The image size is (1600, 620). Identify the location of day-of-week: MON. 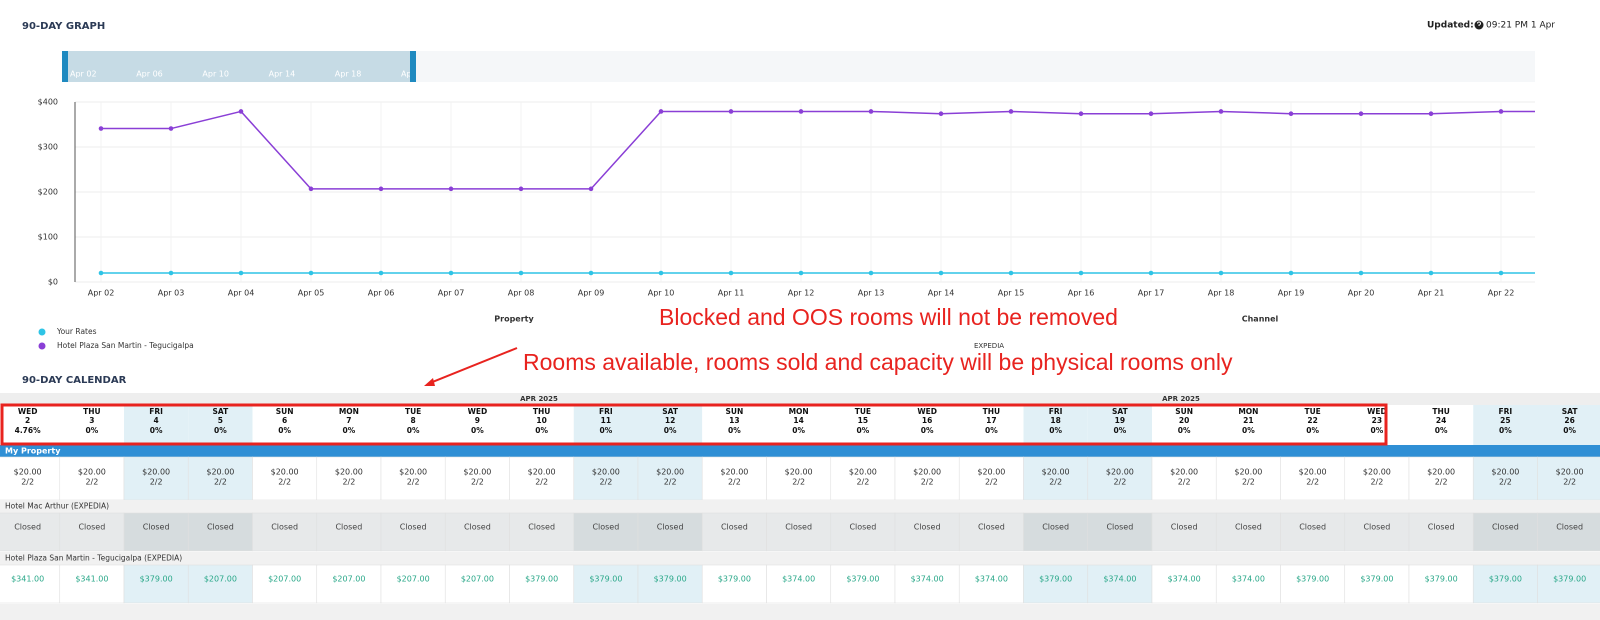
(1248, 411).